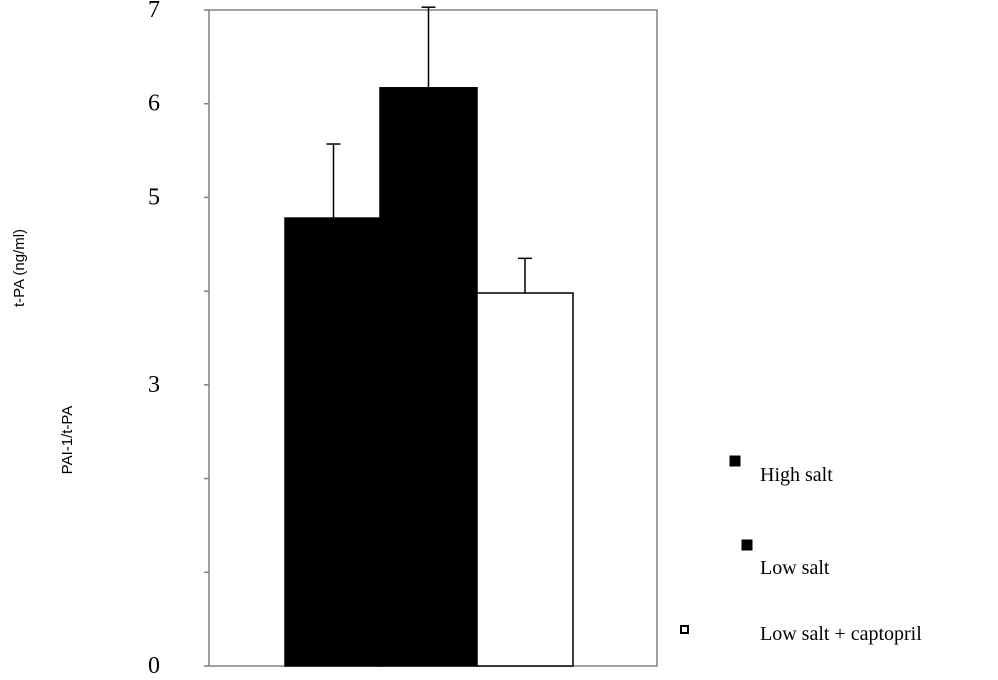 This screenshot has height=680, width=998. I want to click on y-tick-label: 0, so click(154, 666).